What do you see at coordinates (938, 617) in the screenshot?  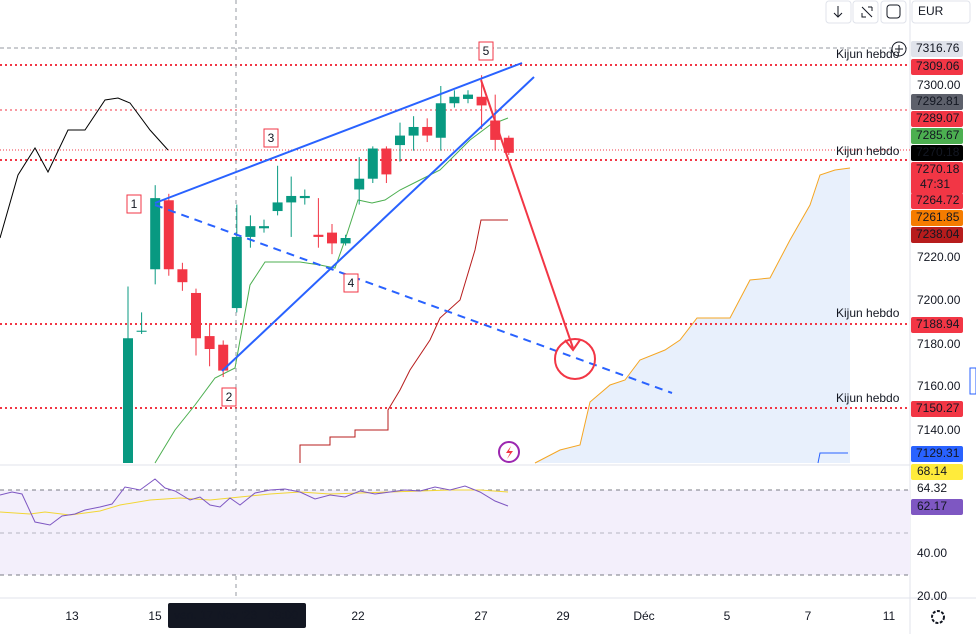 I see `settings-icon` at bounding box center [938, 617].